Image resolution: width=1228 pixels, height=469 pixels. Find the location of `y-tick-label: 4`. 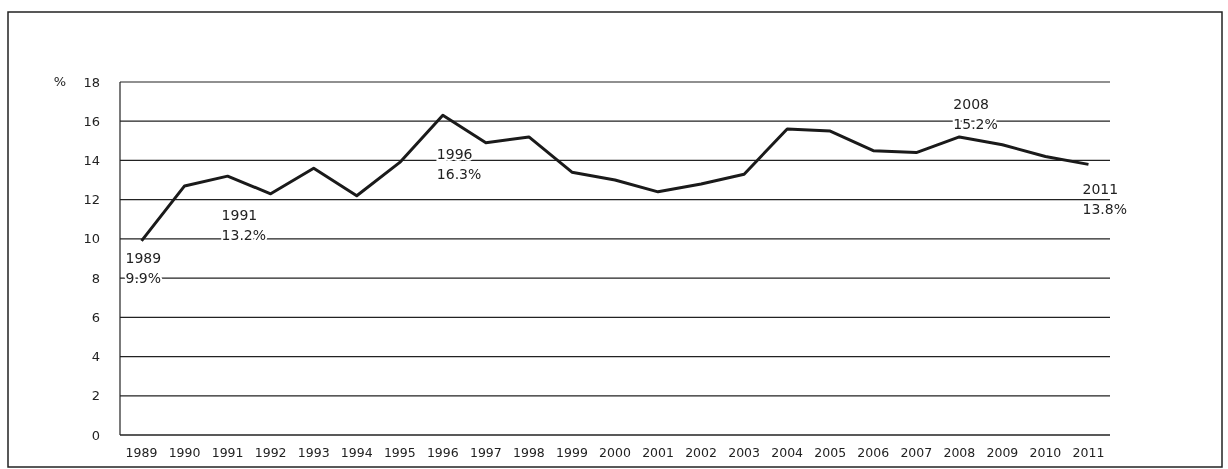

y-tick-label: 4 is located at coordinates (95, 357).